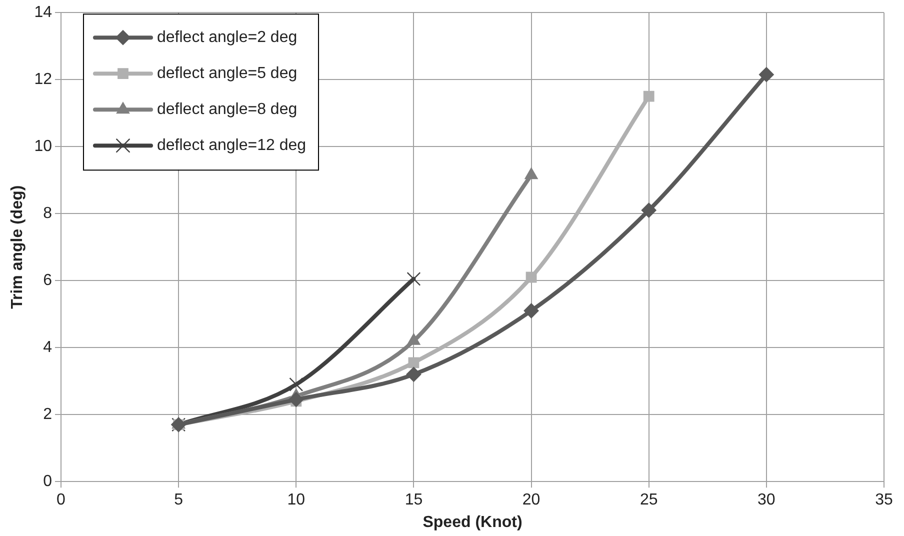 The width and height of the screenshot is (904, 536). What do you see at coordinates (227, 109) in the screenshot?
I see `legend-label: deflect angle=8 deg` at bounding box center [227, 109].